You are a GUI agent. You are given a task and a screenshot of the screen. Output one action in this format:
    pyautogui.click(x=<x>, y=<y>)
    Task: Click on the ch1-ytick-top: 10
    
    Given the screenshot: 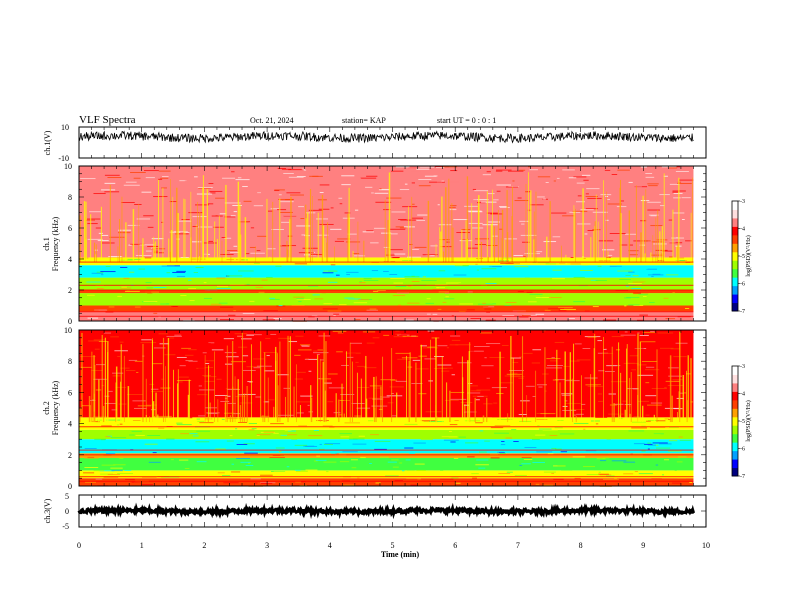 What is the action you would take?
    pyautogui.click(x=65, y=127)
    